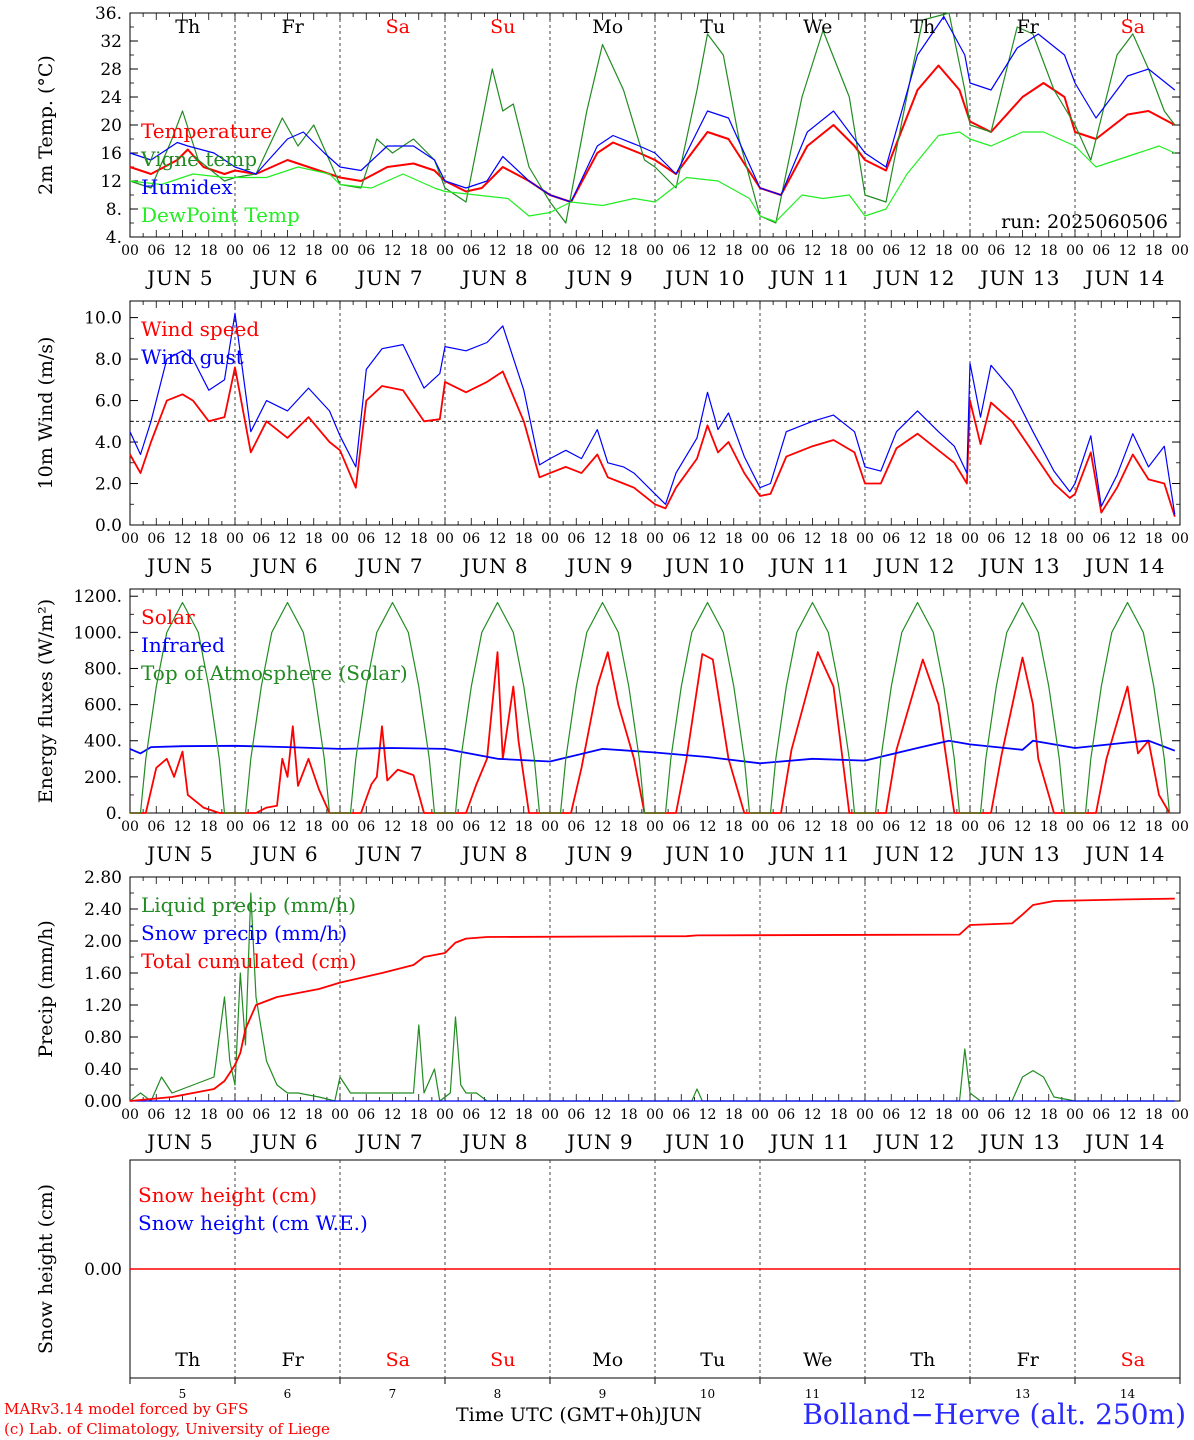 The width and height of the screenshot is (1194, 1440). Describe the element at coordinates (1084, 222) in the screenshot. I see `run-label: run: 2025060506` at that location.